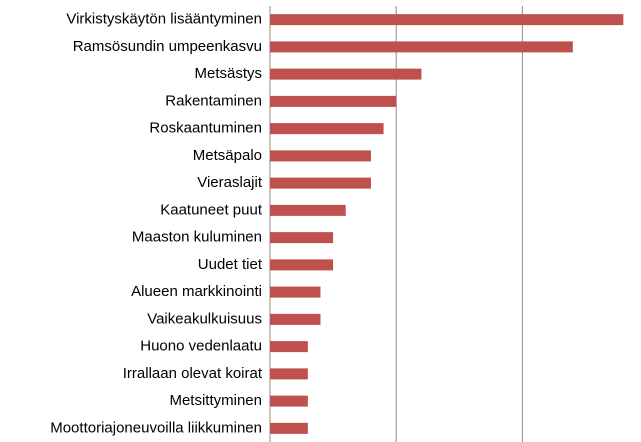 The image size is (641, 442). What do you see at coordinates (193, 373) in the screenshot?
I see `y-tick-label: Irrallaan olevat koirat` at bounding box center [193, 373].